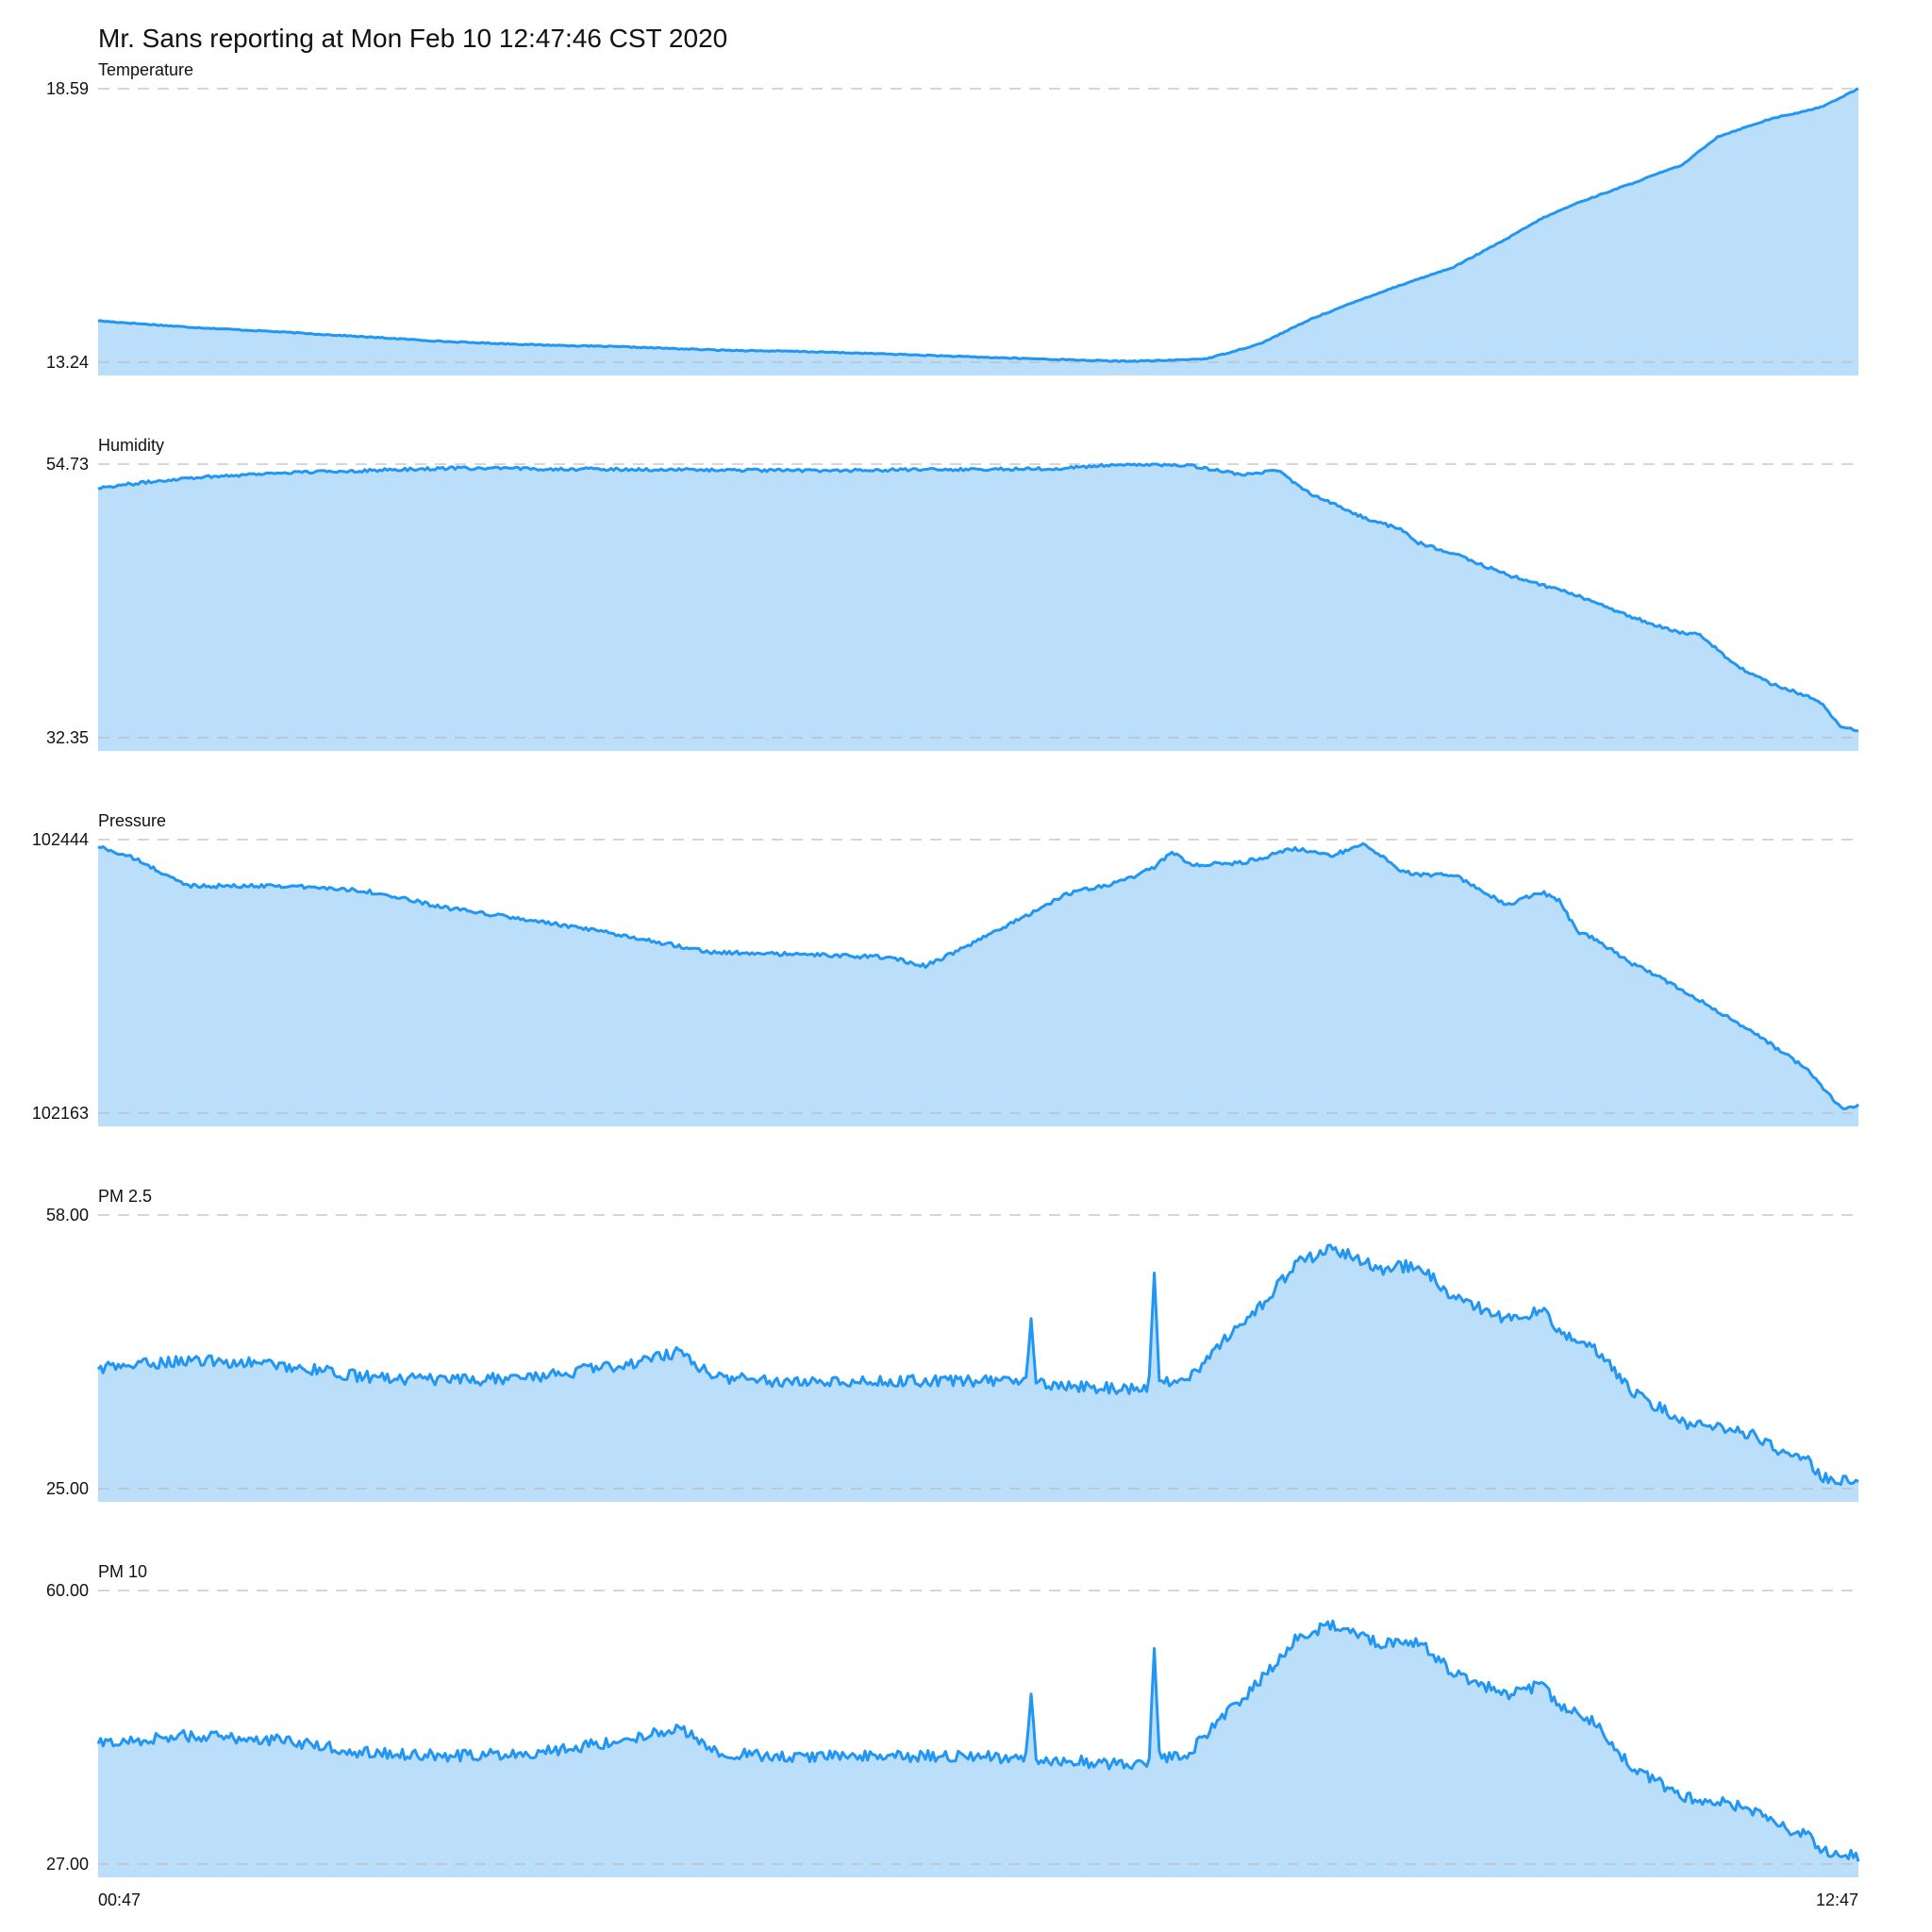  What do you see at coordinates (67, 737) in the screenshot?
I see `humidity-y-tick-min: 32.35` at bounding box center [67, 737].